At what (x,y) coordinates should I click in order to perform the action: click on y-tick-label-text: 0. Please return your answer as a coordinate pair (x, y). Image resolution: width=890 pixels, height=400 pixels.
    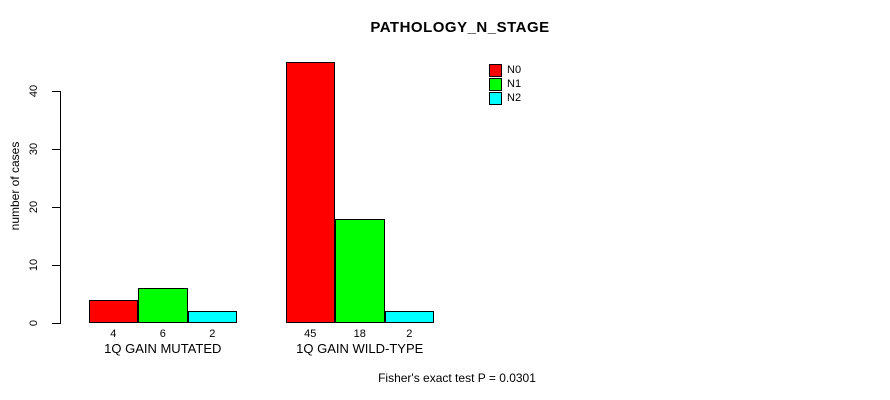
    Looking at the image, I should click on (34, 323).